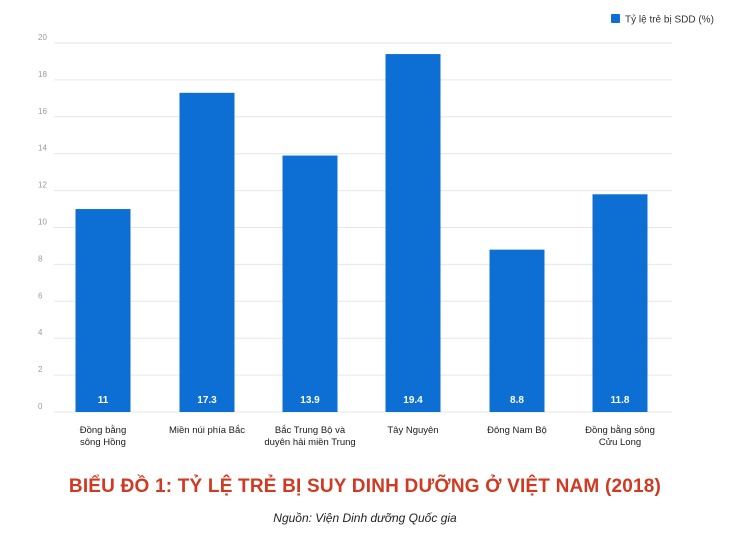 This screenshot has height=539, width=730. What do you see at coordinates (42, 185) in the screenshot?
I see `y-tick-label: 12` at bounding box center [42, 185].